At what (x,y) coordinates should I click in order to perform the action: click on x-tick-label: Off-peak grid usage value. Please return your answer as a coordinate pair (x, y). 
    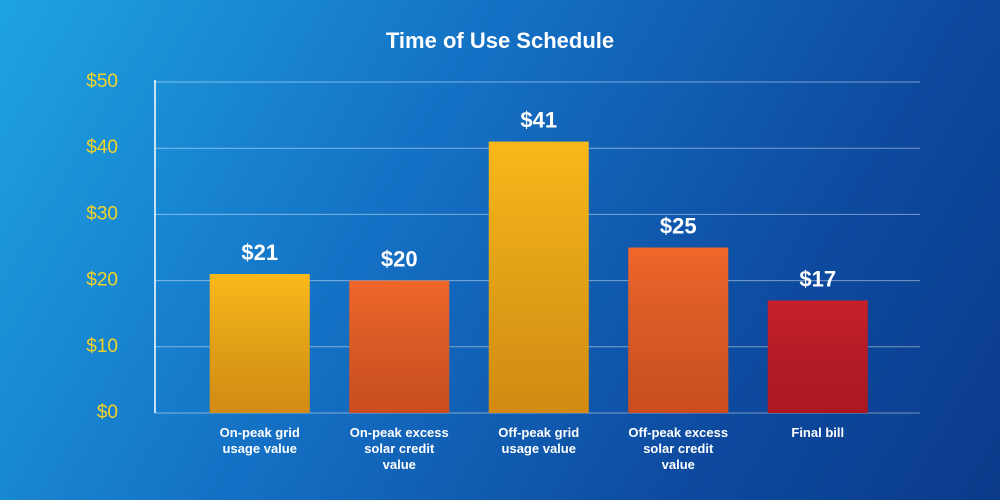
    Looking at the image, I should click on (539, 440).